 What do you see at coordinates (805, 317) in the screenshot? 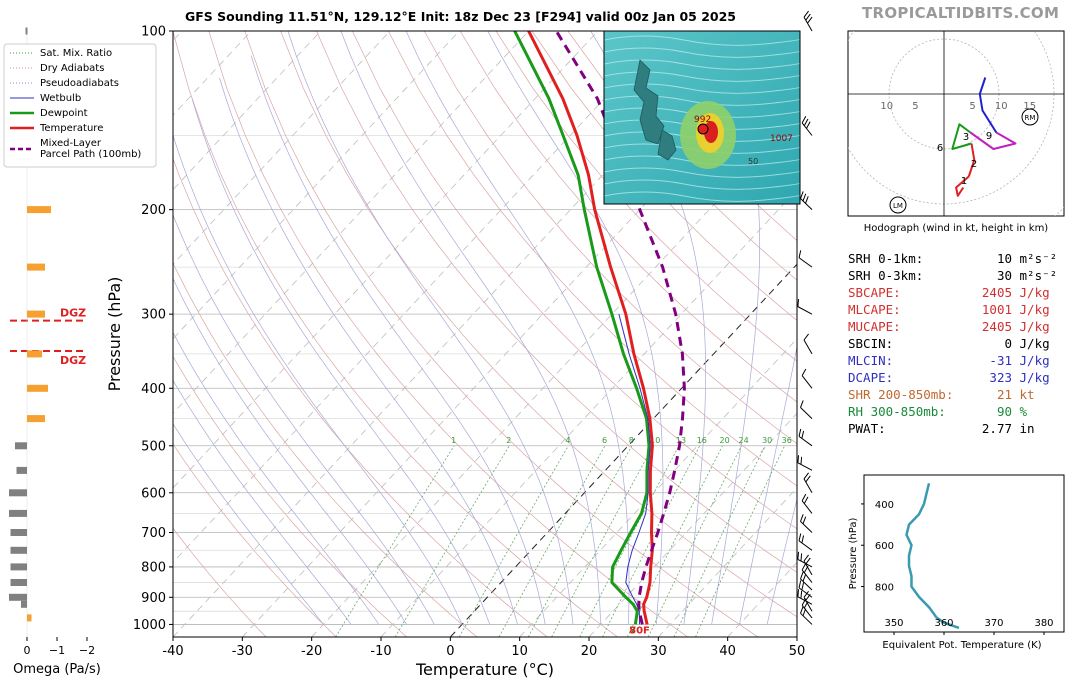
I see `wind-barbs` at bounding box center [805, 317].